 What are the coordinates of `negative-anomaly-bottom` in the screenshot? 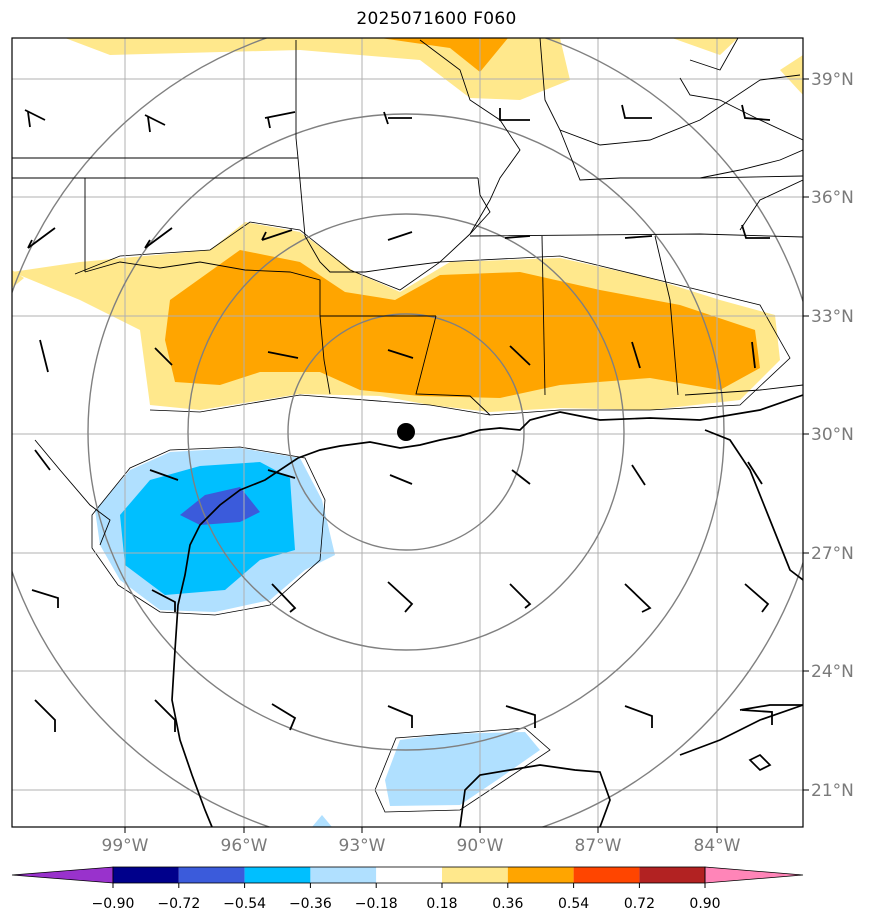 It's located at (322, 821).